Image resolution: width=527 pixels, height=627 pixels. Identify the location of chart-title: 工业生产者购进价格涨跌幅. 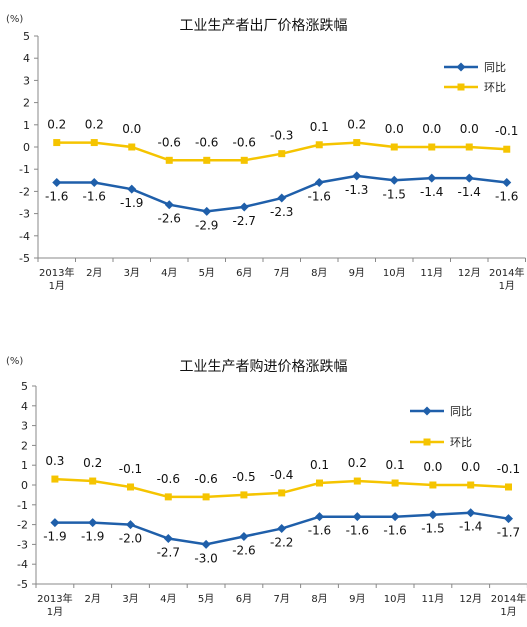
(263, 367).